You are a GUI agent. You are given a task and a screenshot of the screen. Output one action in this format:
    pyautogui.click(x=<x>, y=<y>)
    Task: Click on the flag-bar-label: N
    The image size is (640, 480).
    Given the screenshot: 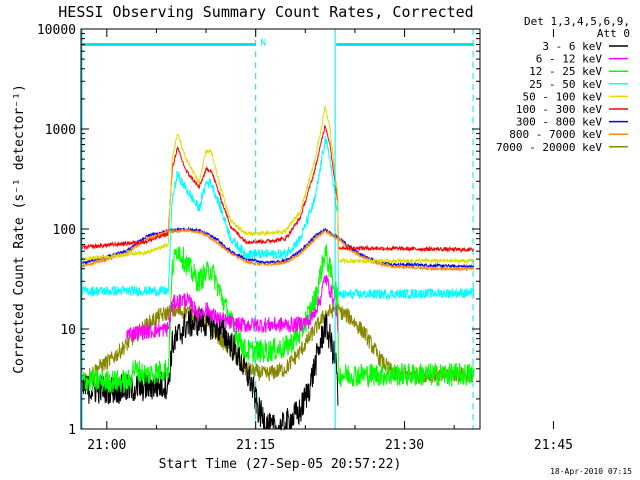 What is the action you would take?
    pyautogui.click(x=263, y=43)
    